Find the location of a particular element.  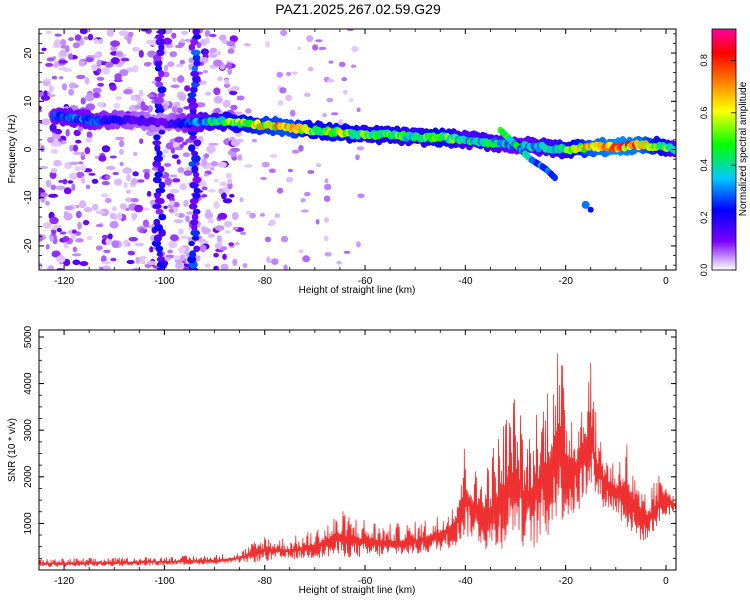

x-tick-label: -60 is located at coordinates (365, 281).